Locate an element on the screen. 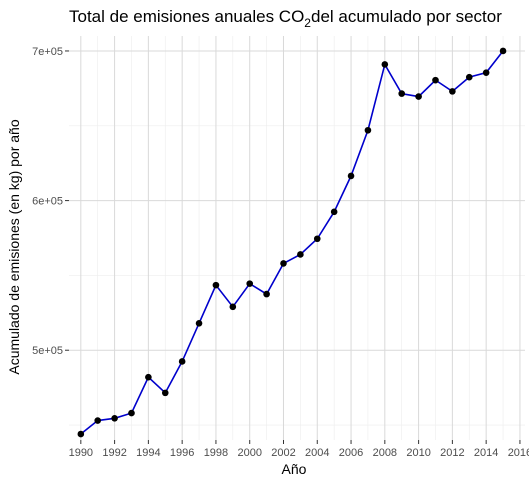  y-tick-label: 5e+05 is located at coordinates (47, 351).